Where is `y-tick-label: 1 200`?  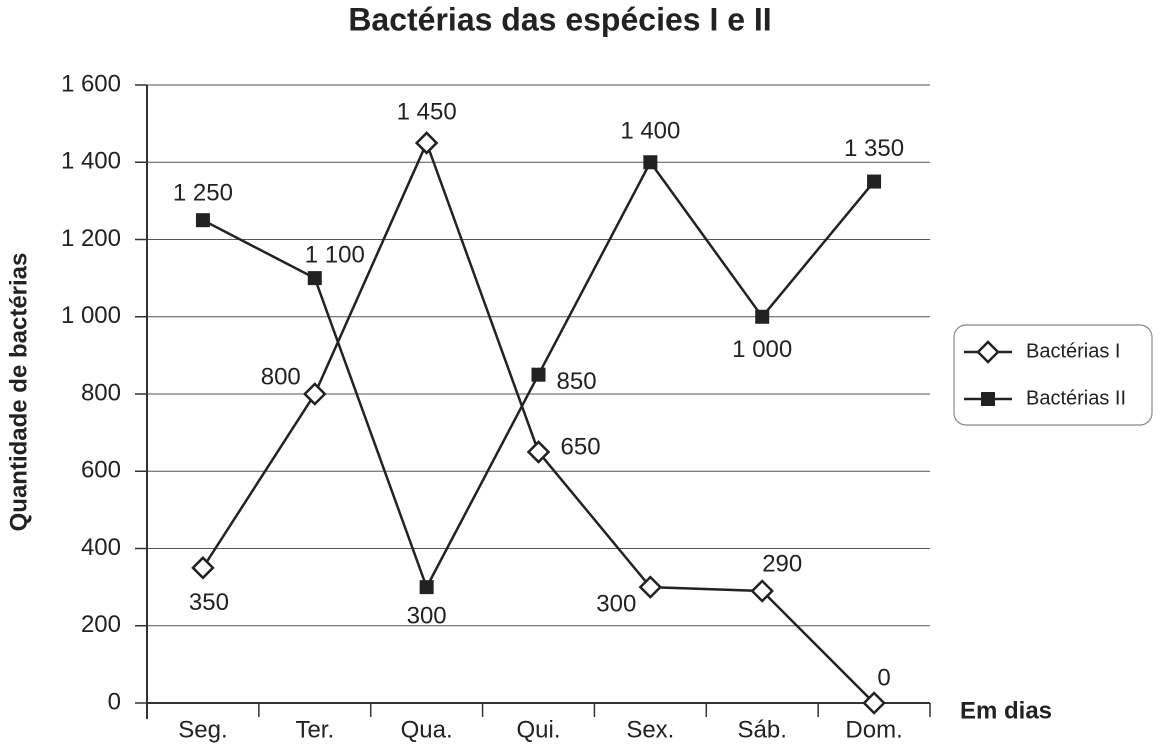
y-tick-label: 1 200 is located at coordinates (91, 238).